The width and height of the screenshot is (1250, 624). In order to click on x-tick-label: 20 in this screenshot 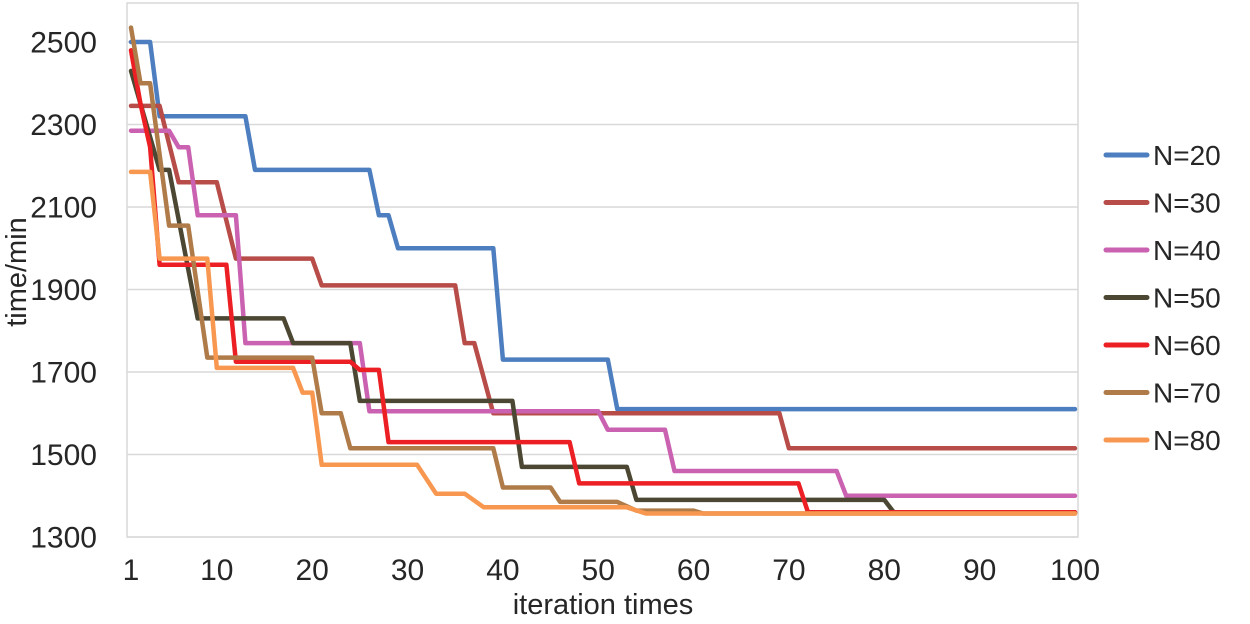, I will do `click(311, 570)`.